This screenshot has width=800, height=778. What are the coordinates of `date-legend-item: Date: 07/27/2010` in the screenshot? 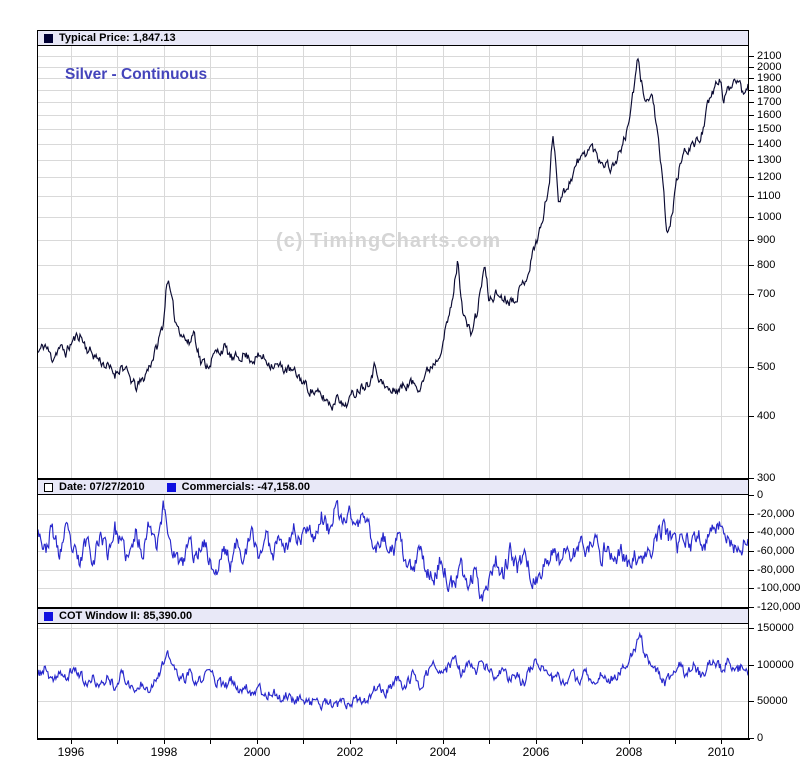 It's located at (94, 486).